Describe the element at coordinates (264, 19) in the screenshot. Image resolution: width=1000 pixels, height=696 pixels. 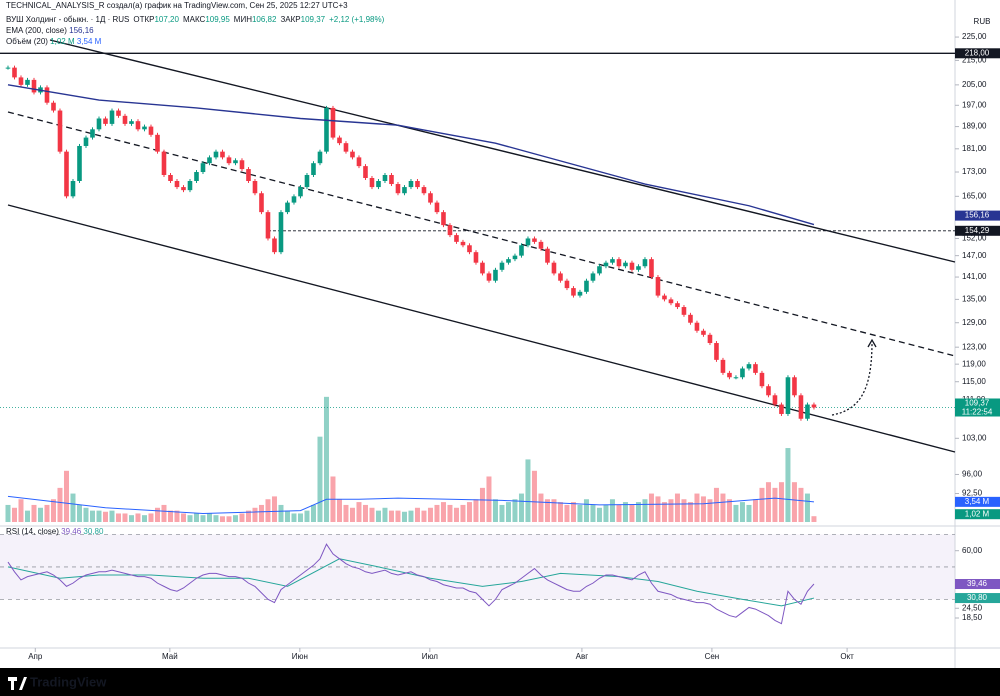
I see `ohlc-value: 106,82` at that location.